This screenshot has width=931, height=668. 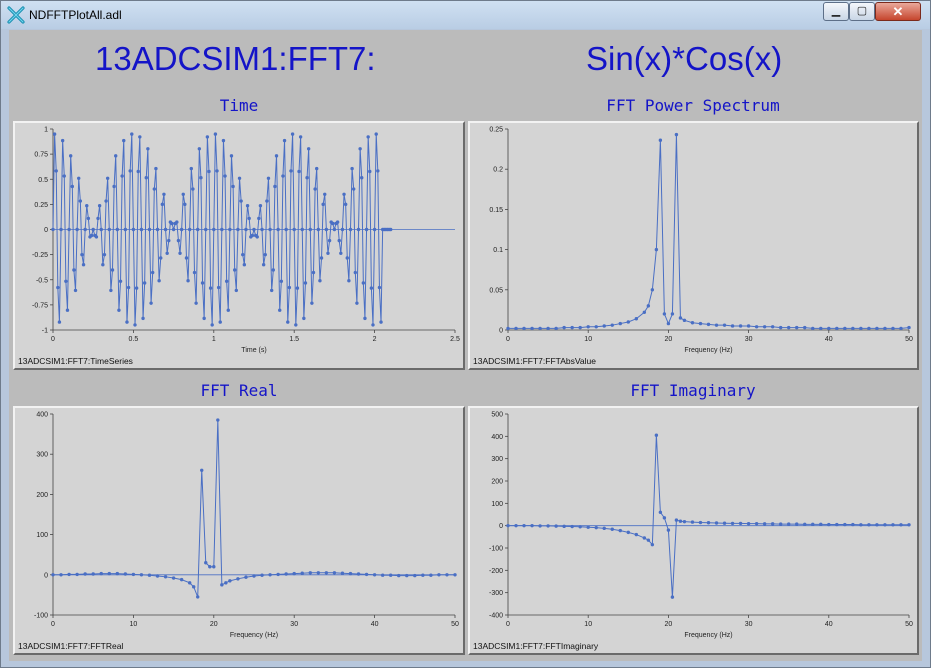 I want to click on close-button: ✕, so click(x=898, y=11).